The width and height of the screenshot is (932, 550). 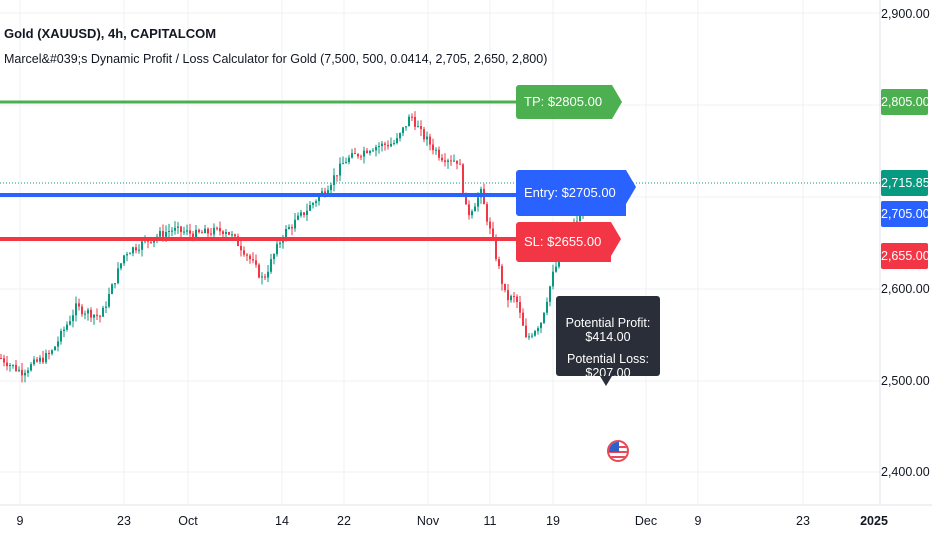 What do you see at coordinates (576, 193) in the screenshot?
I see `entry-flag: Entry: $2705.00` at bounding box center [576, 193].